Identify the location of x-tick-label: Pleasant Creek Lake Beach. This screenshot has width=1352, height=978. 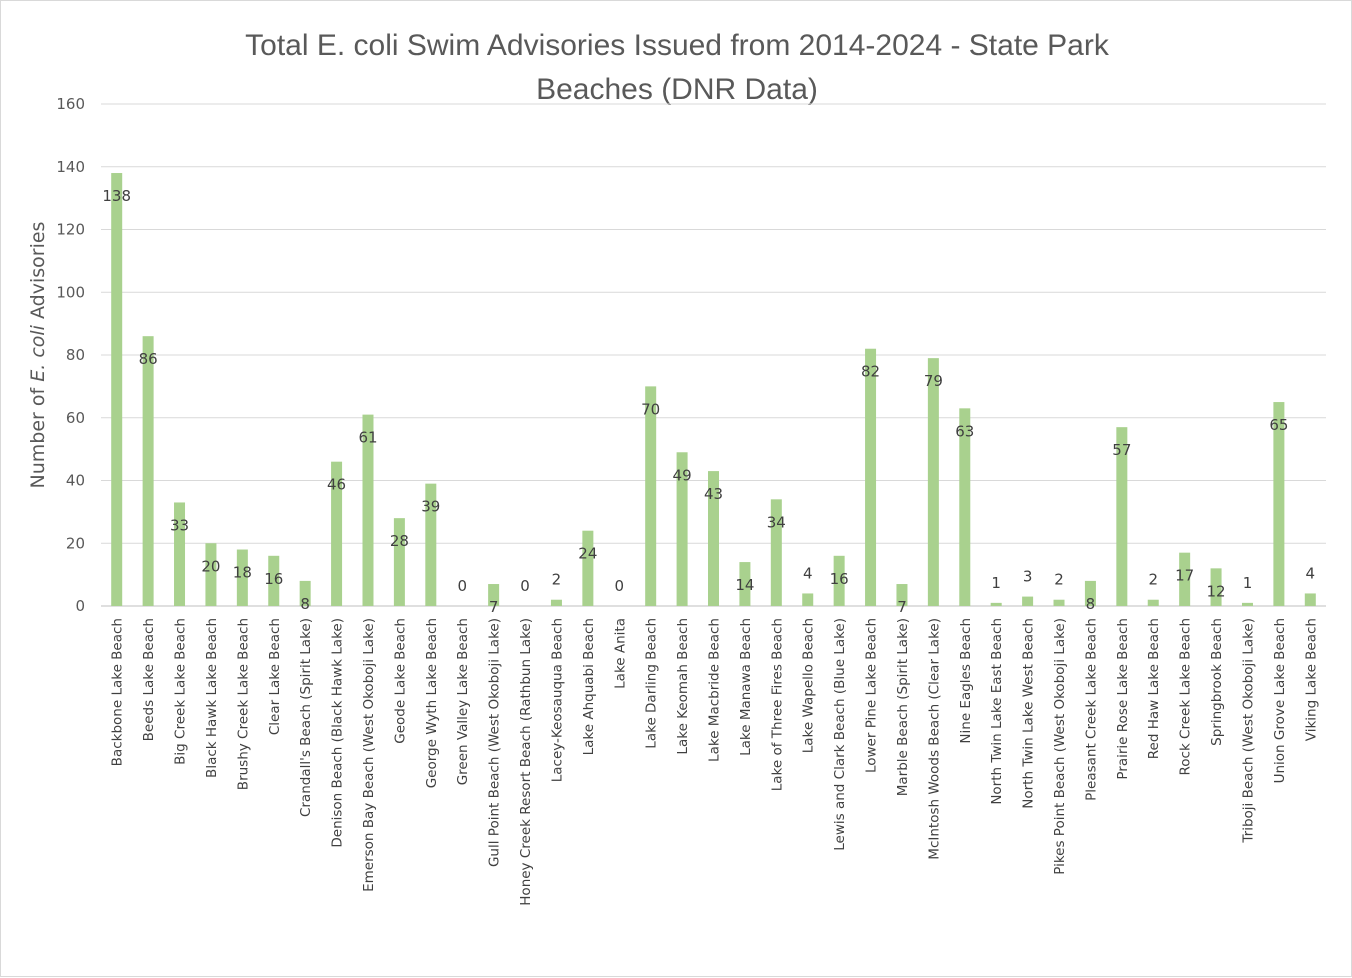
(1091, 709).